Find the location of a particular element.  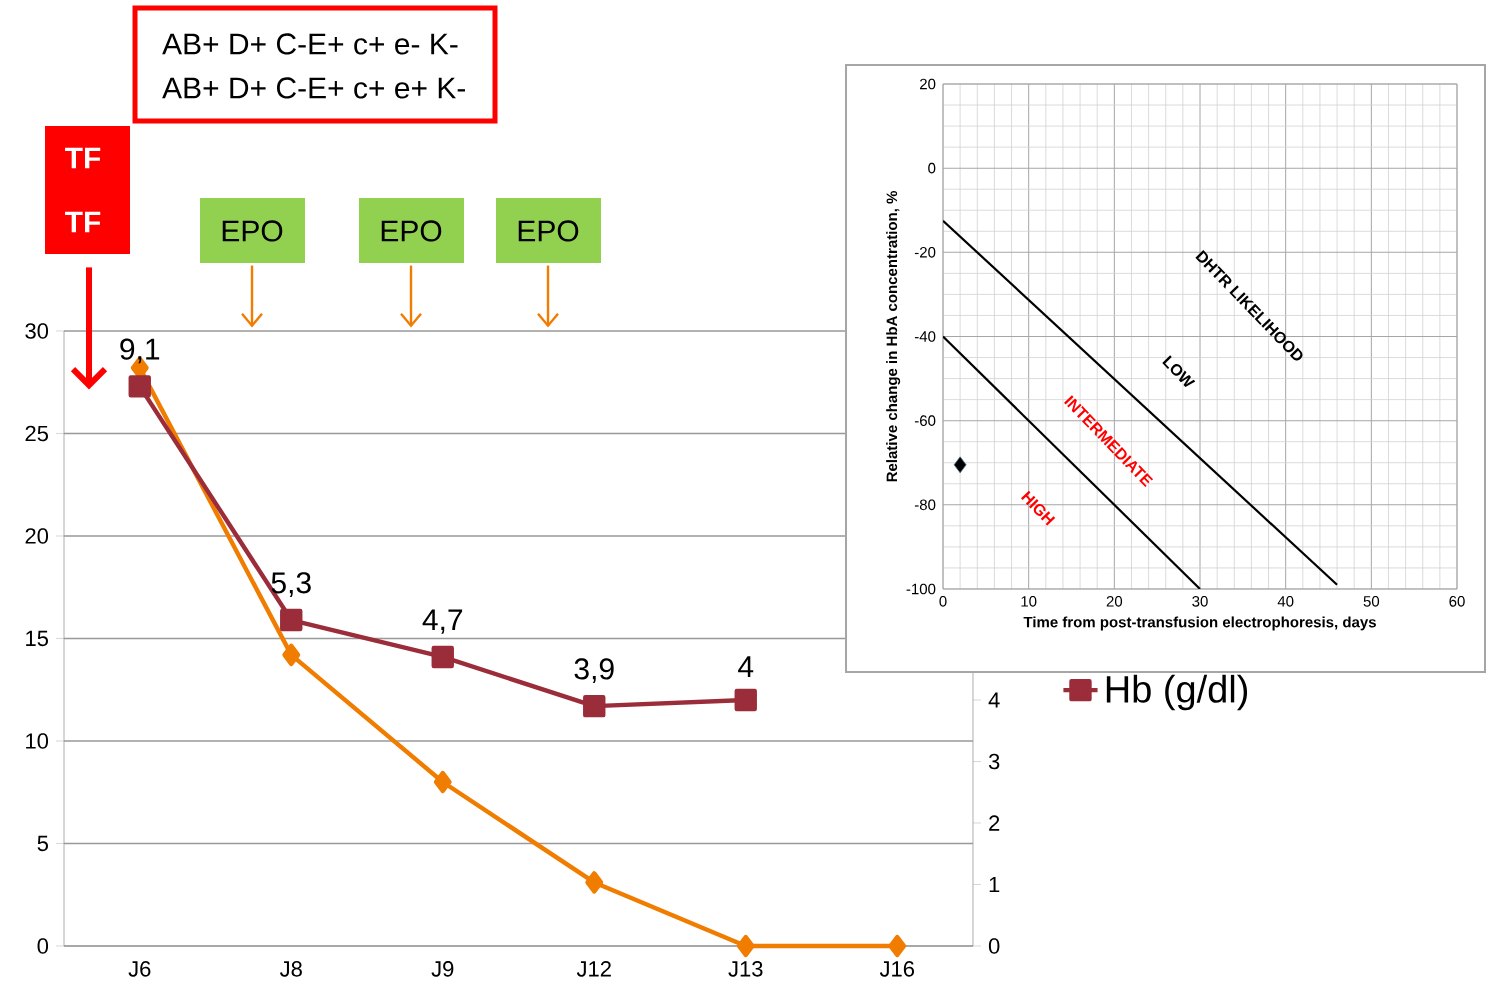

x-tick-label: 40 is located at coordinates (1285, 601).